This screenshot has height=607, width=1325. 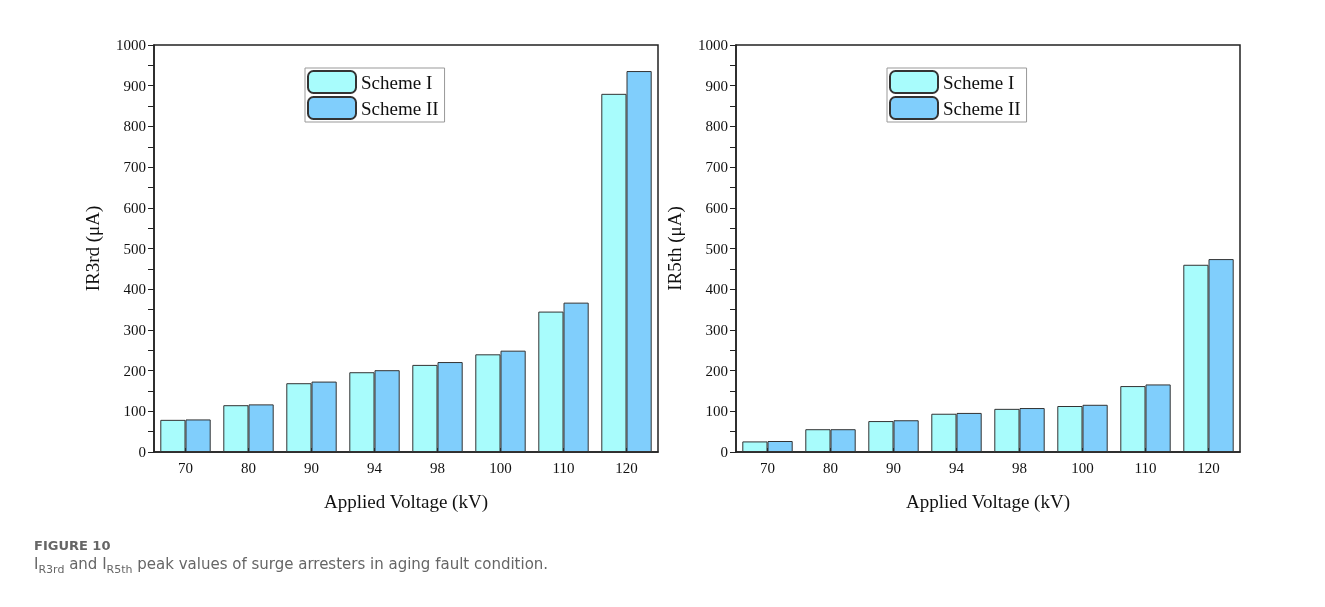 What do you see at coordinates (73, 545) in the screenshot?
I see `caption: FIGURE 10` at bounding box center [73, 545].